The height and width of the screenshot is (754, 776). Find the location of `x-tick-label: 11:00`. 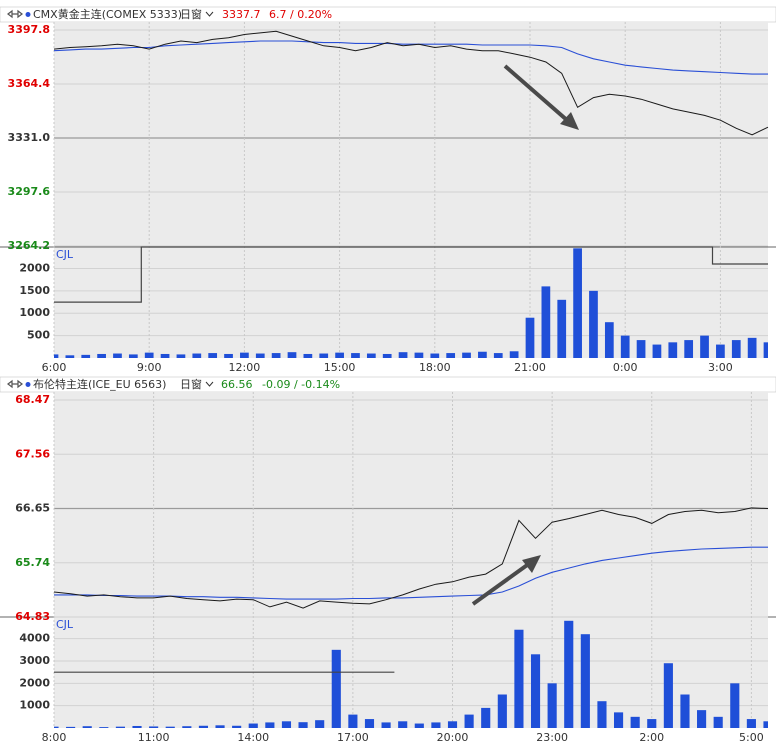

x-tick-label: 11:00 is located at coordinates (154, 737).